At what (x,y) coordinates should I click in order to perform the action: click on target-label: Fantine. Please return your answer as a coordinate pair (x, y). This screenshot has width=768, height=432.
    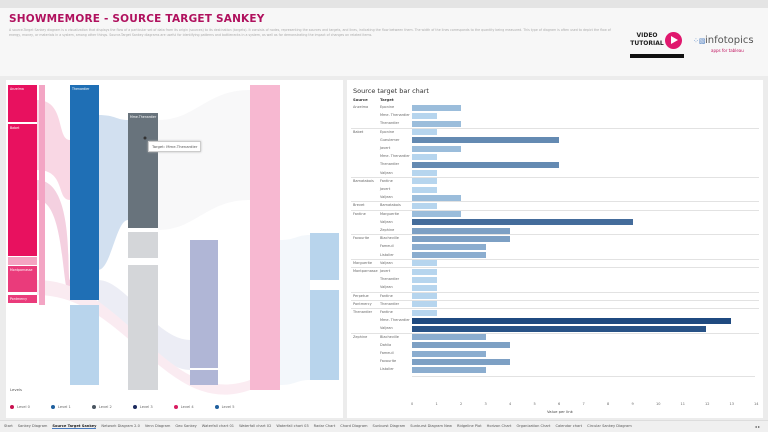
    Looking at the image, I should click on (386, 180).